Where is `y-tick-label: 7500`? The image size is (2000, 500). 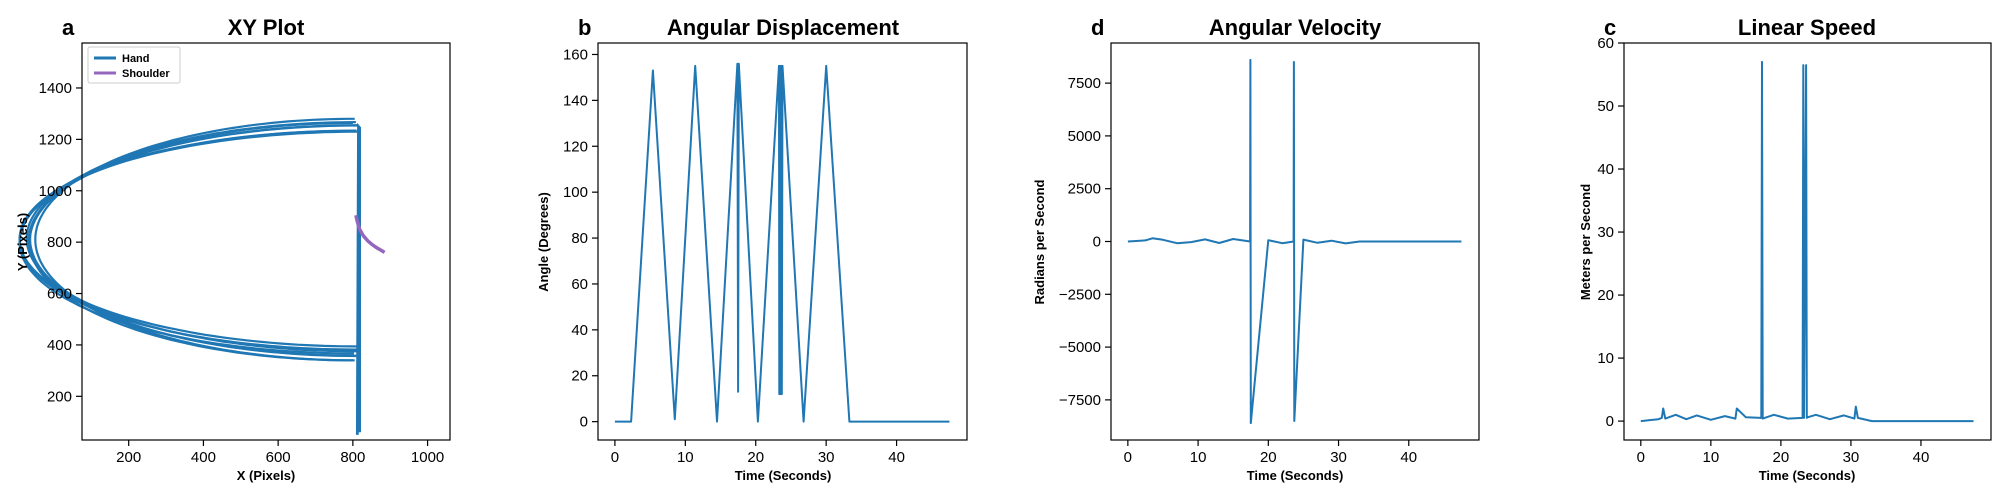
y-tick-label: 7500 is located at coordinates (1084, 83).